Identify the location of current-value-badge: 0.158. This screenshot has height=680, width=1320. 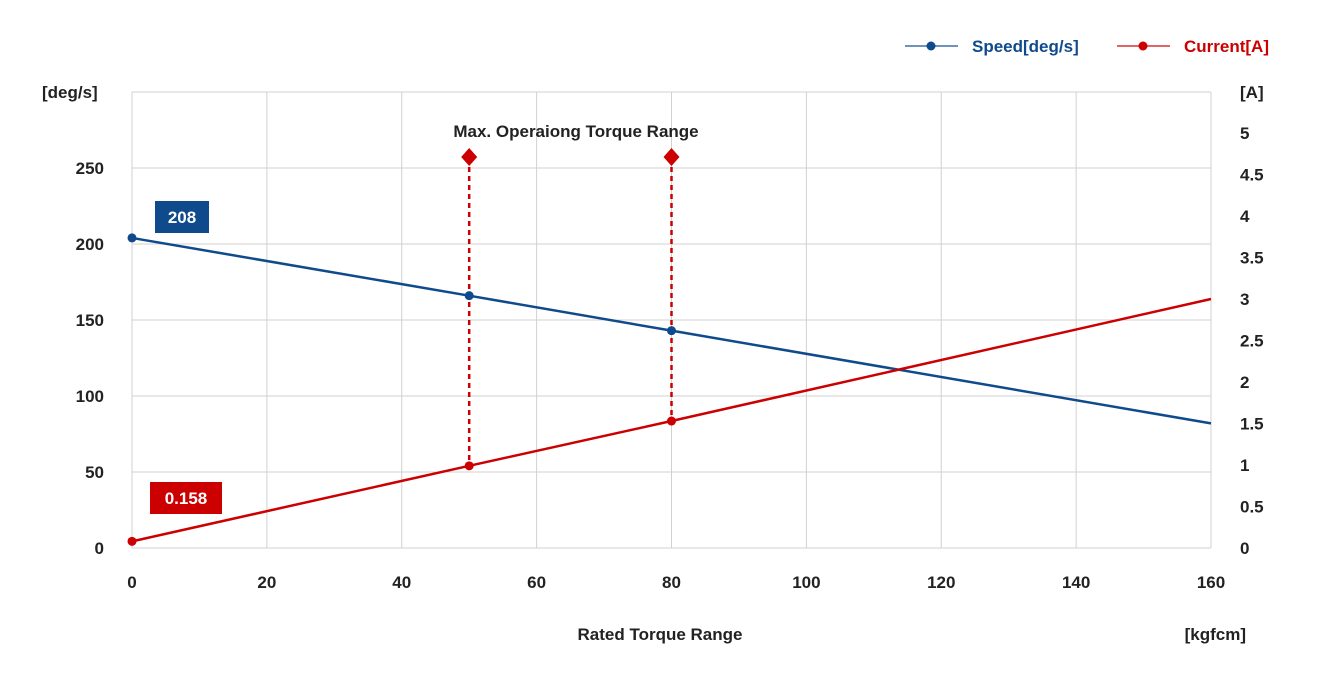
(186, 498).